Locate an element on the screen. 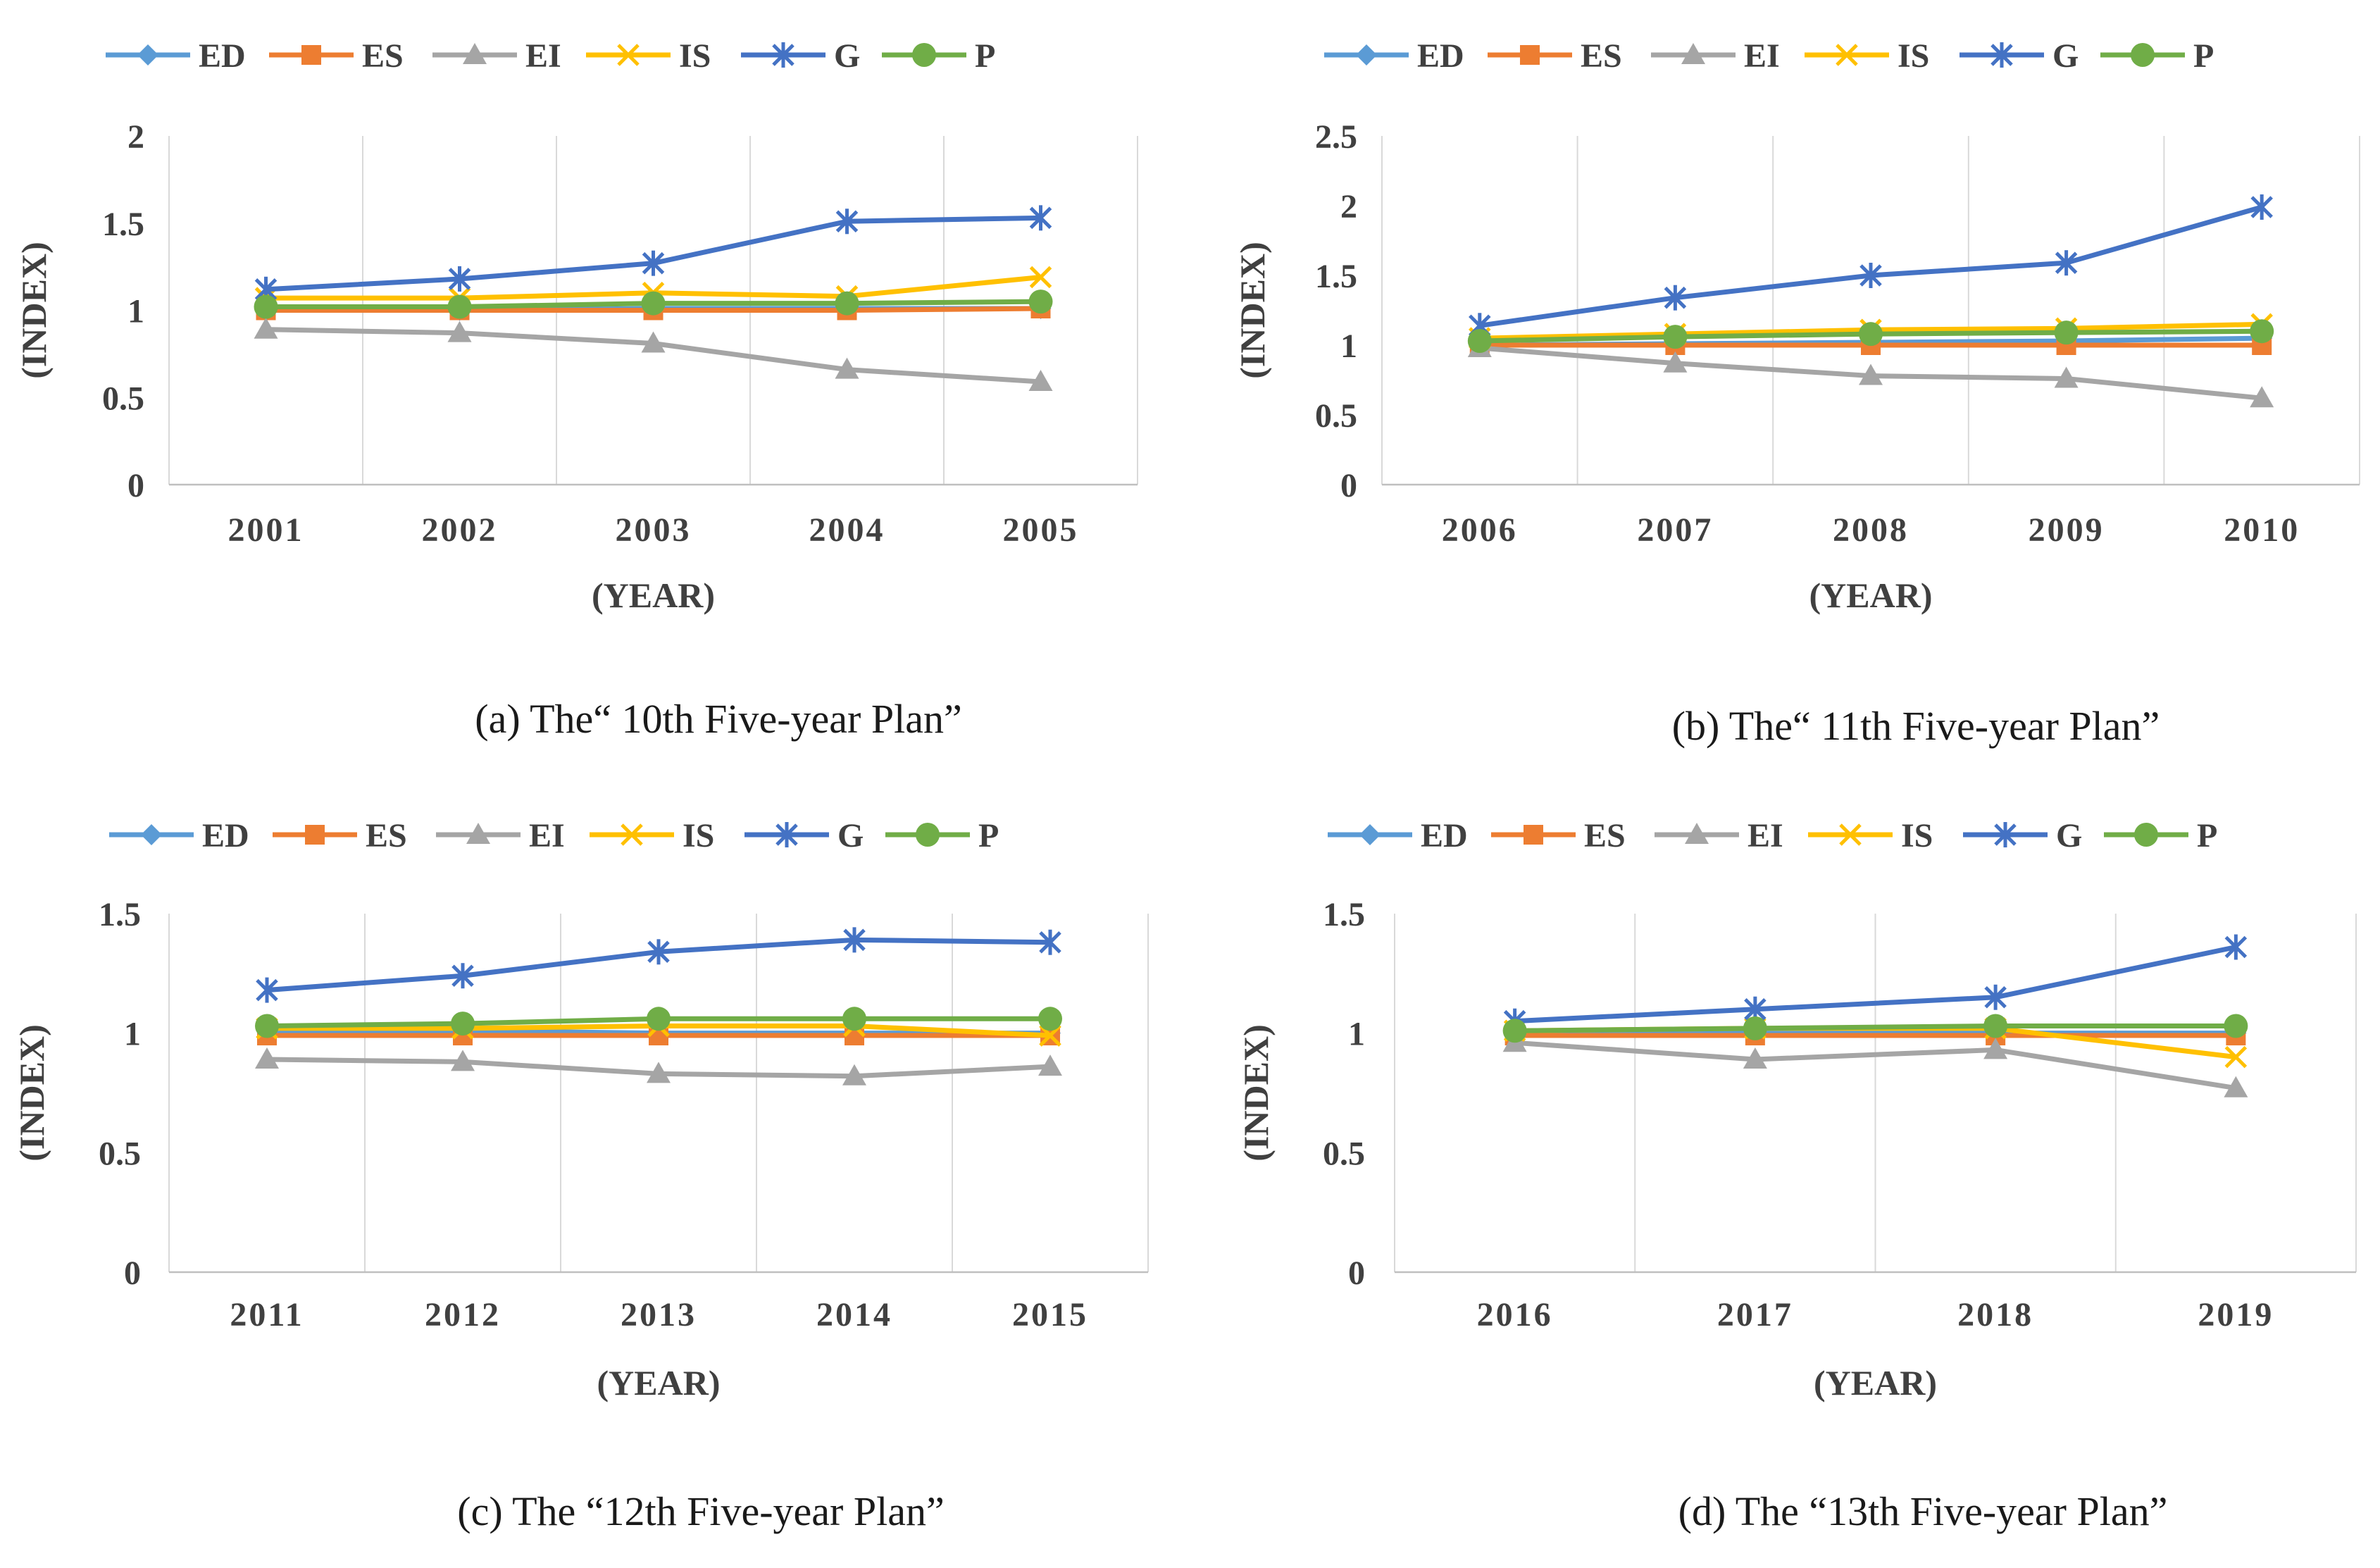  panel-c-legend-marker-ed is located at coordinates (151, 835).